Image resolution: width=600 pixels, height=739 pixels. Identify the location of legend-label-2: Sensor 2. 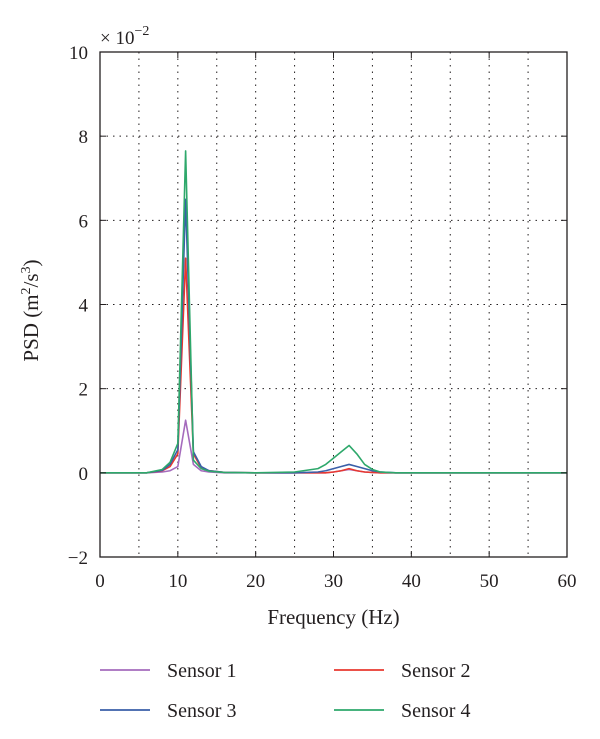
(435, 671).